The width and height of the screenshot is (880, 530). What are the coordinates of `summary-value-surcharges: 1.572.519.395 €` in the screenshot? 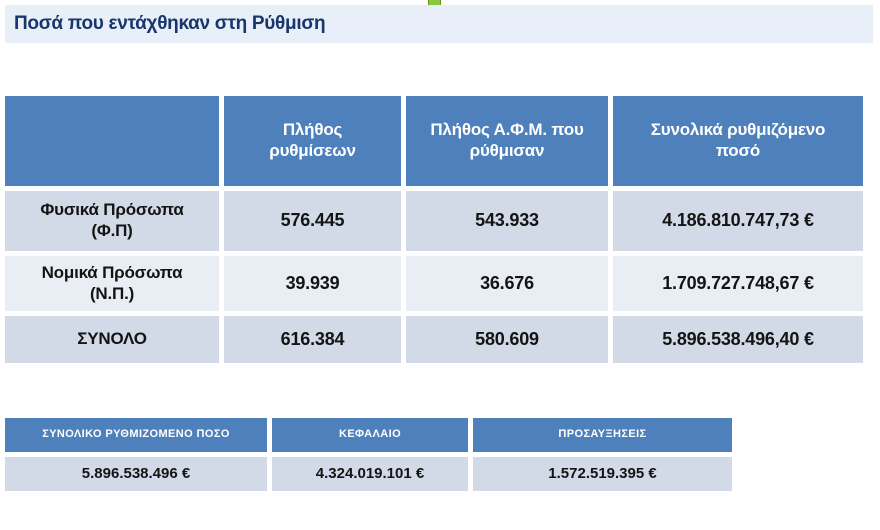 It's located at (602, 474).